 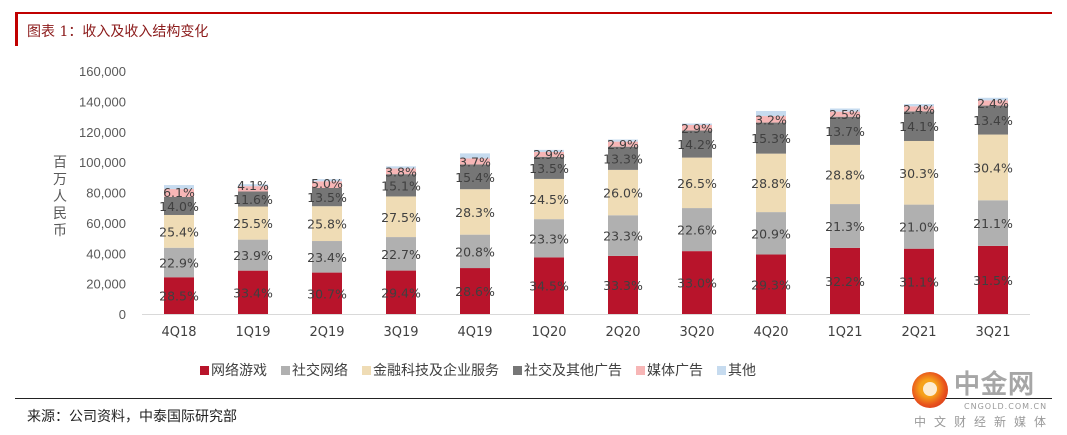 I want to click on x-tick-label: 1Q19, so click(x=252, y=332).